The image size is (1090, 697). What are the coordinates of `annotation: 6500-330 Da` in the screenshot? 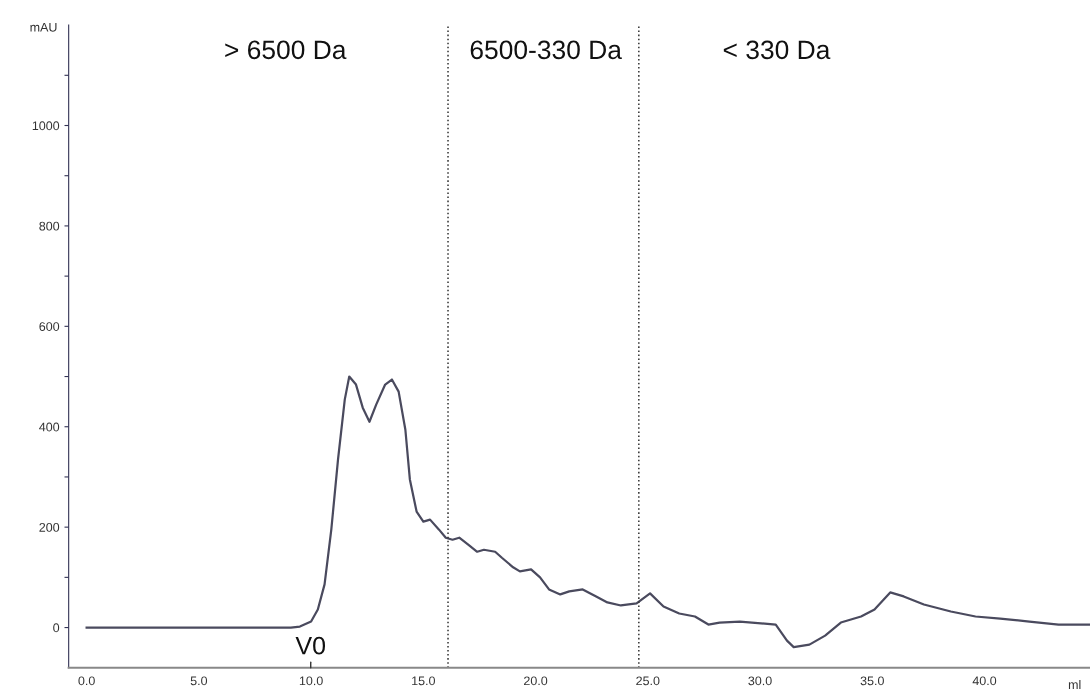 It's located at (546, 50).